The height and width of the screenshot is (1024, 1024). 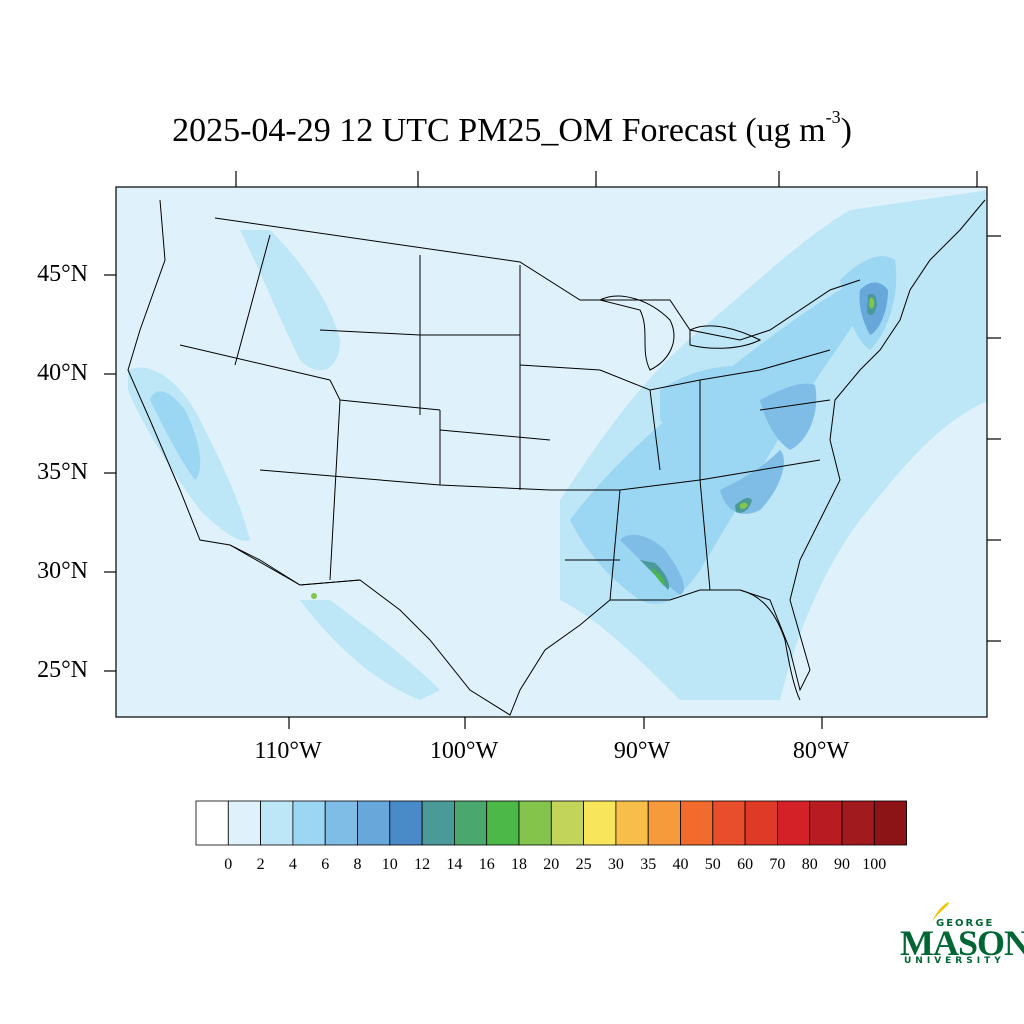 What do you see at coordinates (260, 864) in the screenshot?
I see `colorbar-label-1: 2` at bounding box center [260, 864].